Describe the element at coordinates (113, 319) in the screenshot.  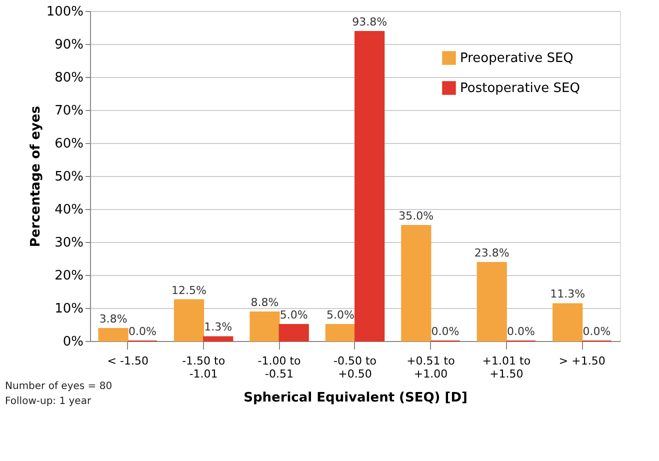
I see `data-label: 3.8%` at that location.